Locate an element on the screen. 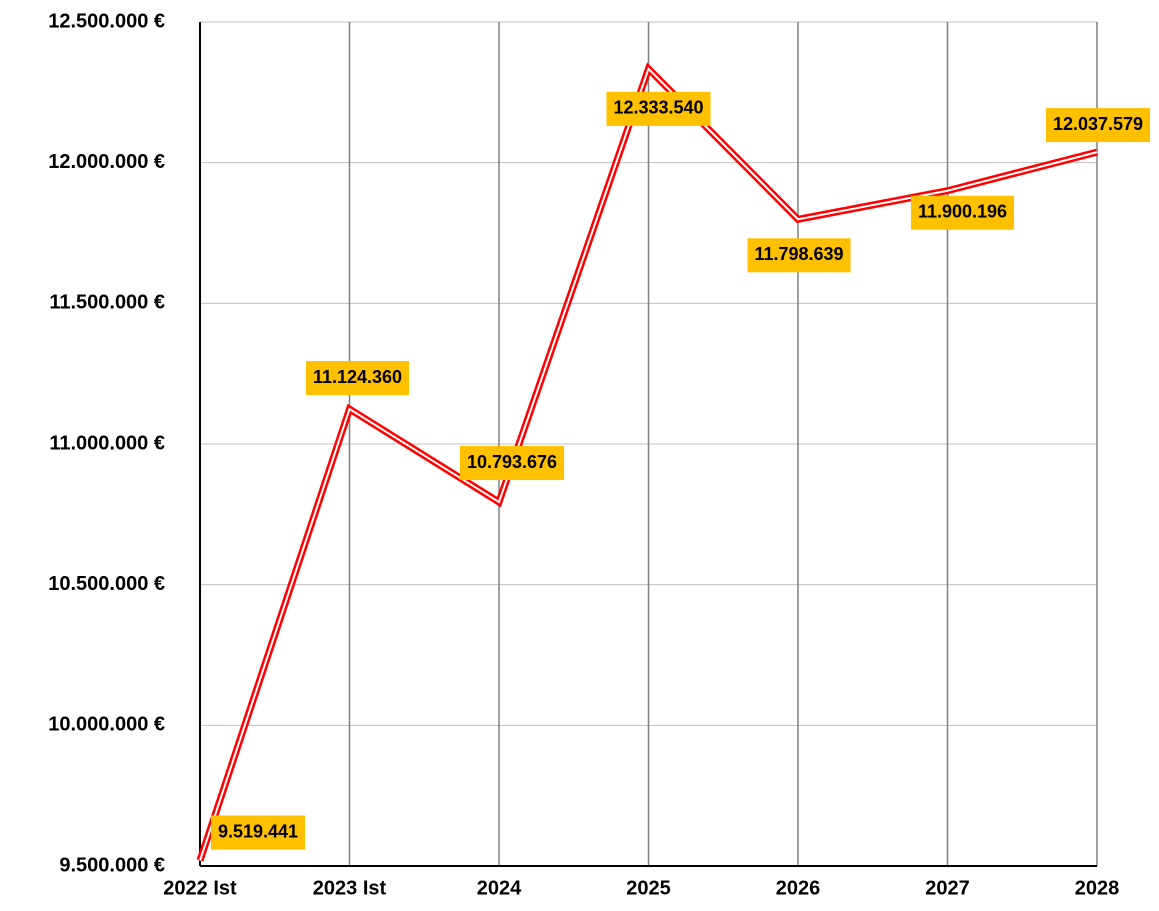 This screenshot has height=911, width=1159. data-label: 11.124.360 is located at coordinates (357, 378).